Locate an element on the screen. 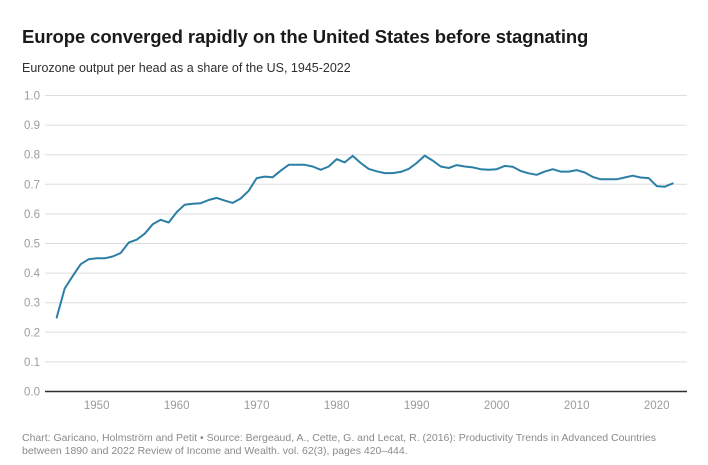 The image size is (708, 465). y-axis-tick-label: 0.9 is located at coordinates (32, 126).